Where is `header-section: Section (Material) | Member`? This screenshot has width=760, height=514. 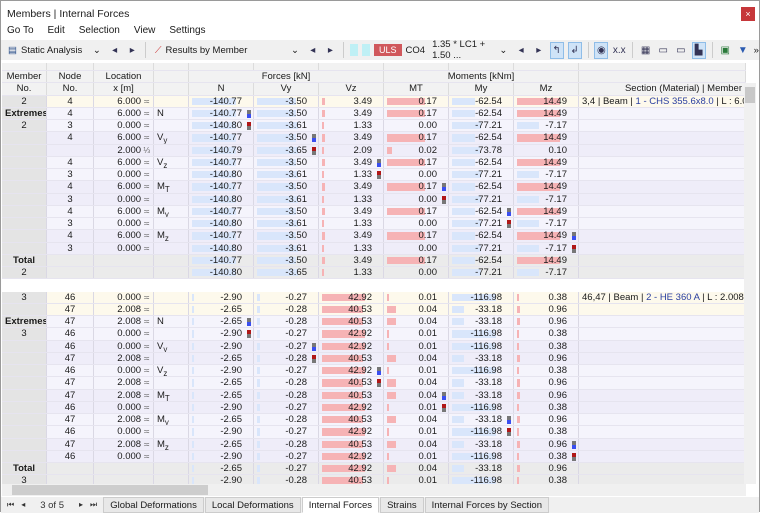
header-section: Section (Material) | Member is located at coordinates (662, 89).